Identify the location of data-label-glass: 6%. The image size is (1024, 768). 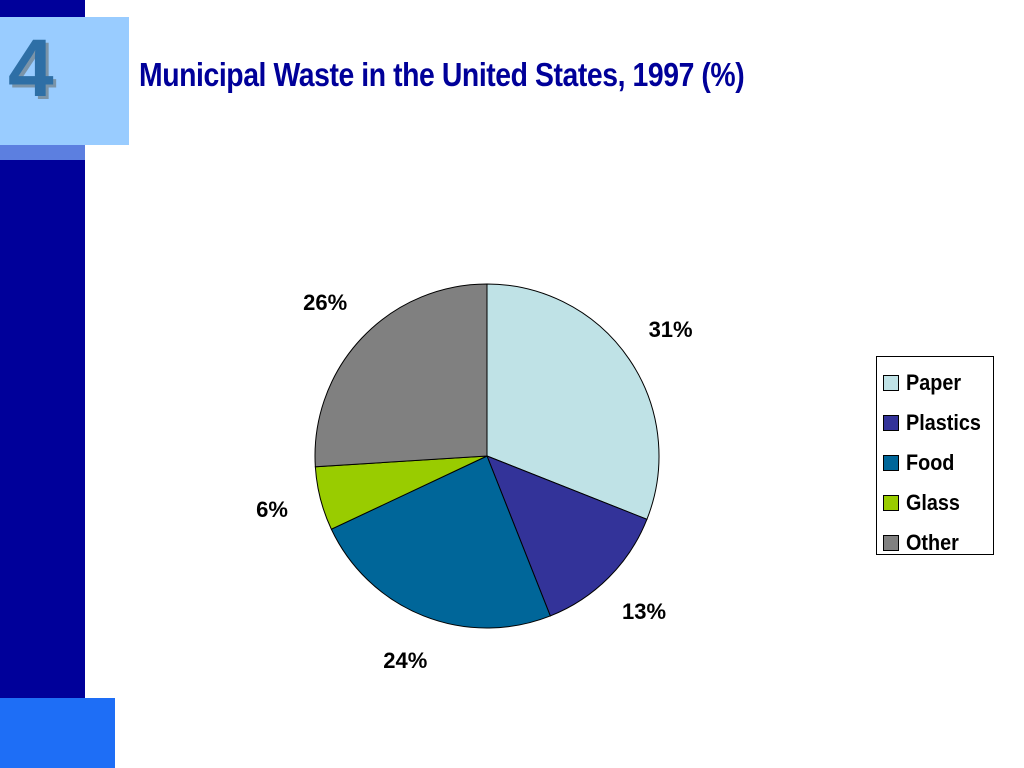
(272, 509).